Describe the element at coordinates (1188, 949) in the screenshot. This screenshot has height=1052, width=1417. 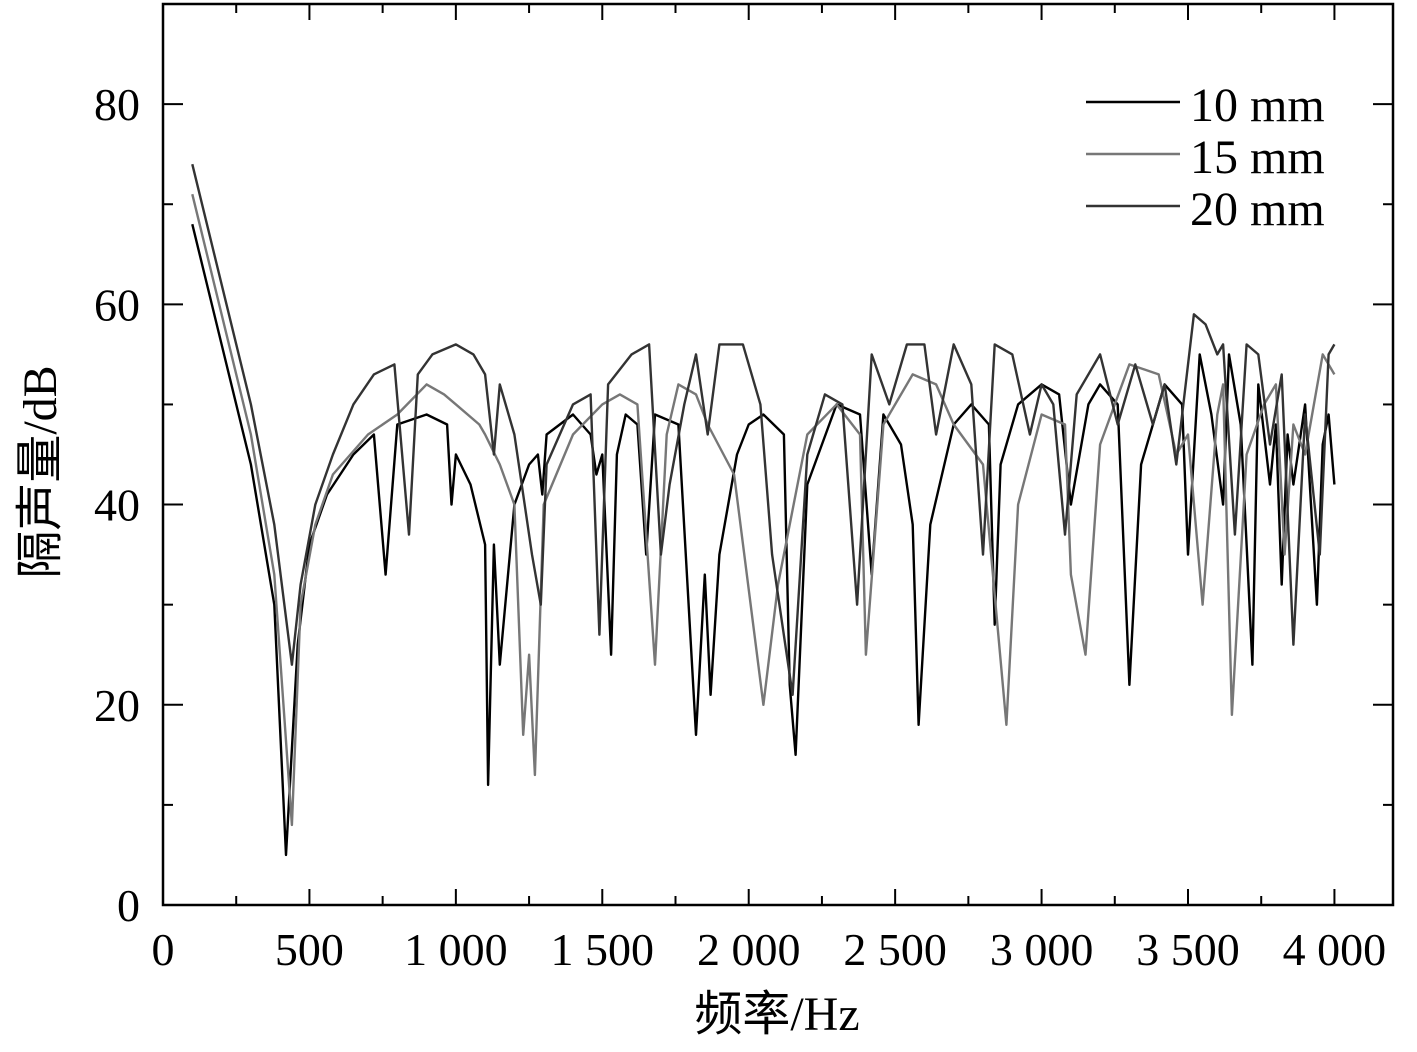
I see `x-tick-label: 3 500` at that location.